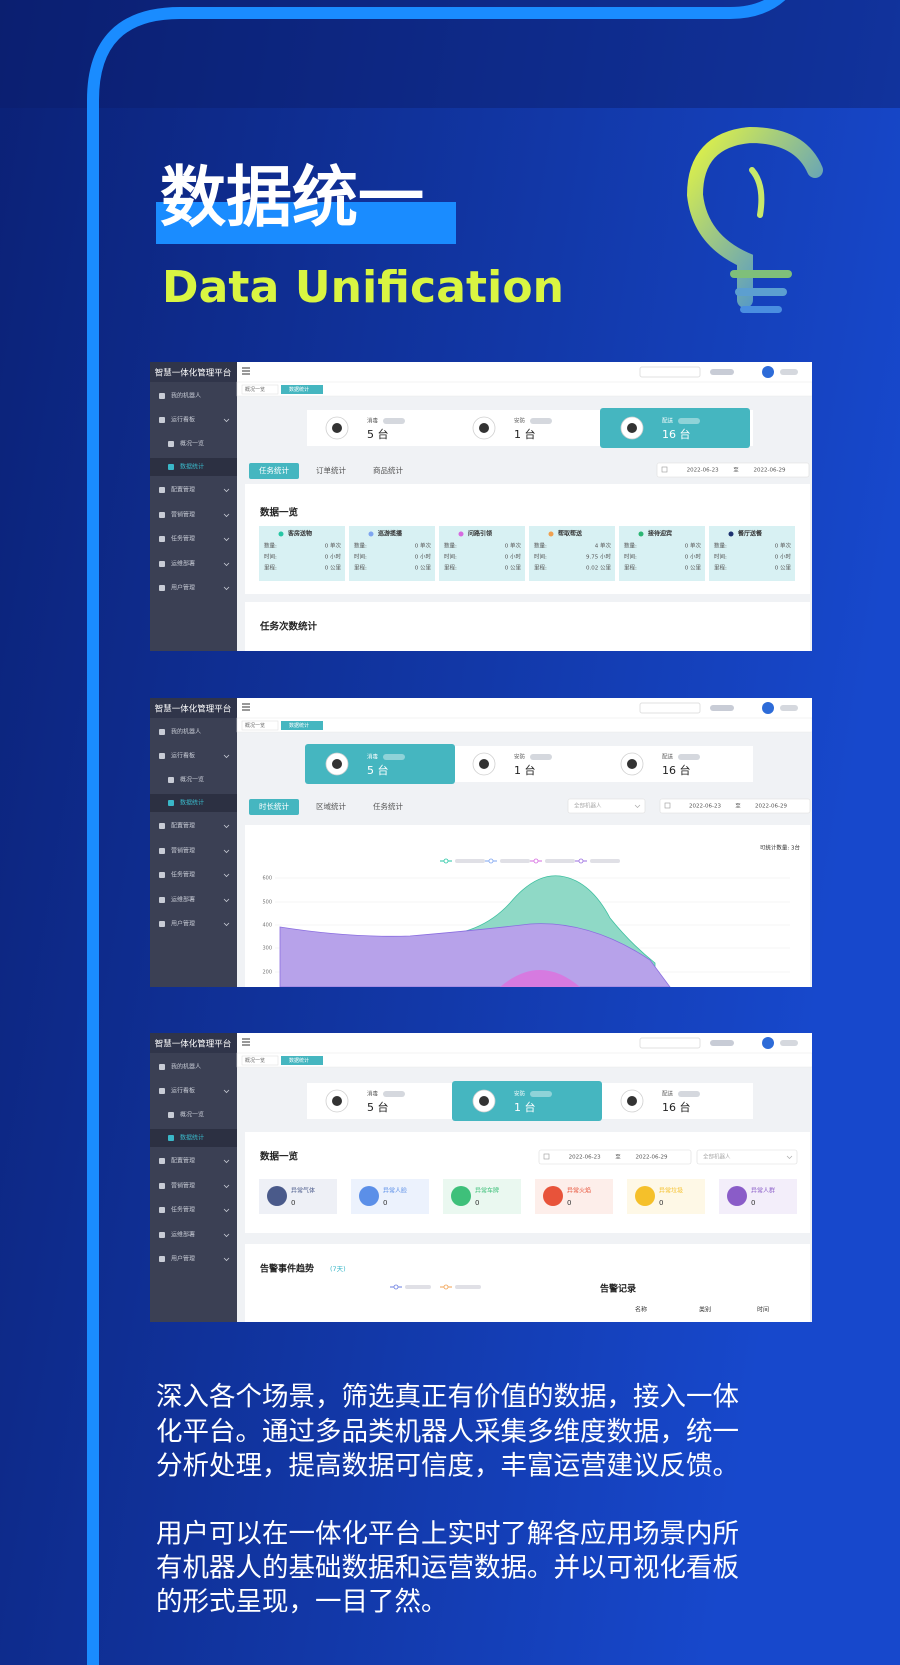  What do you see at coordinates (192, 1138) in the screenshot?
I see `menu-item: 数据统计` at bounding box center [192, 1138].